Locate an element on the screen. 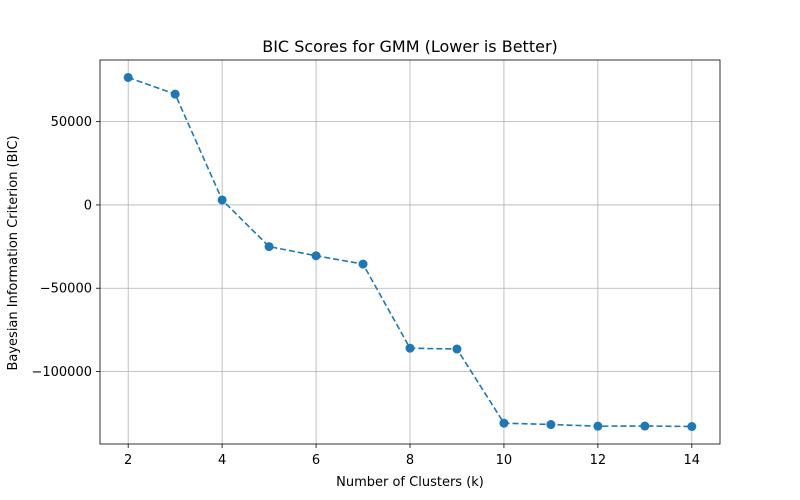 This screenshot has width=800, height=500. y-tick-label: −100000 is located at coordinates (61, 372).